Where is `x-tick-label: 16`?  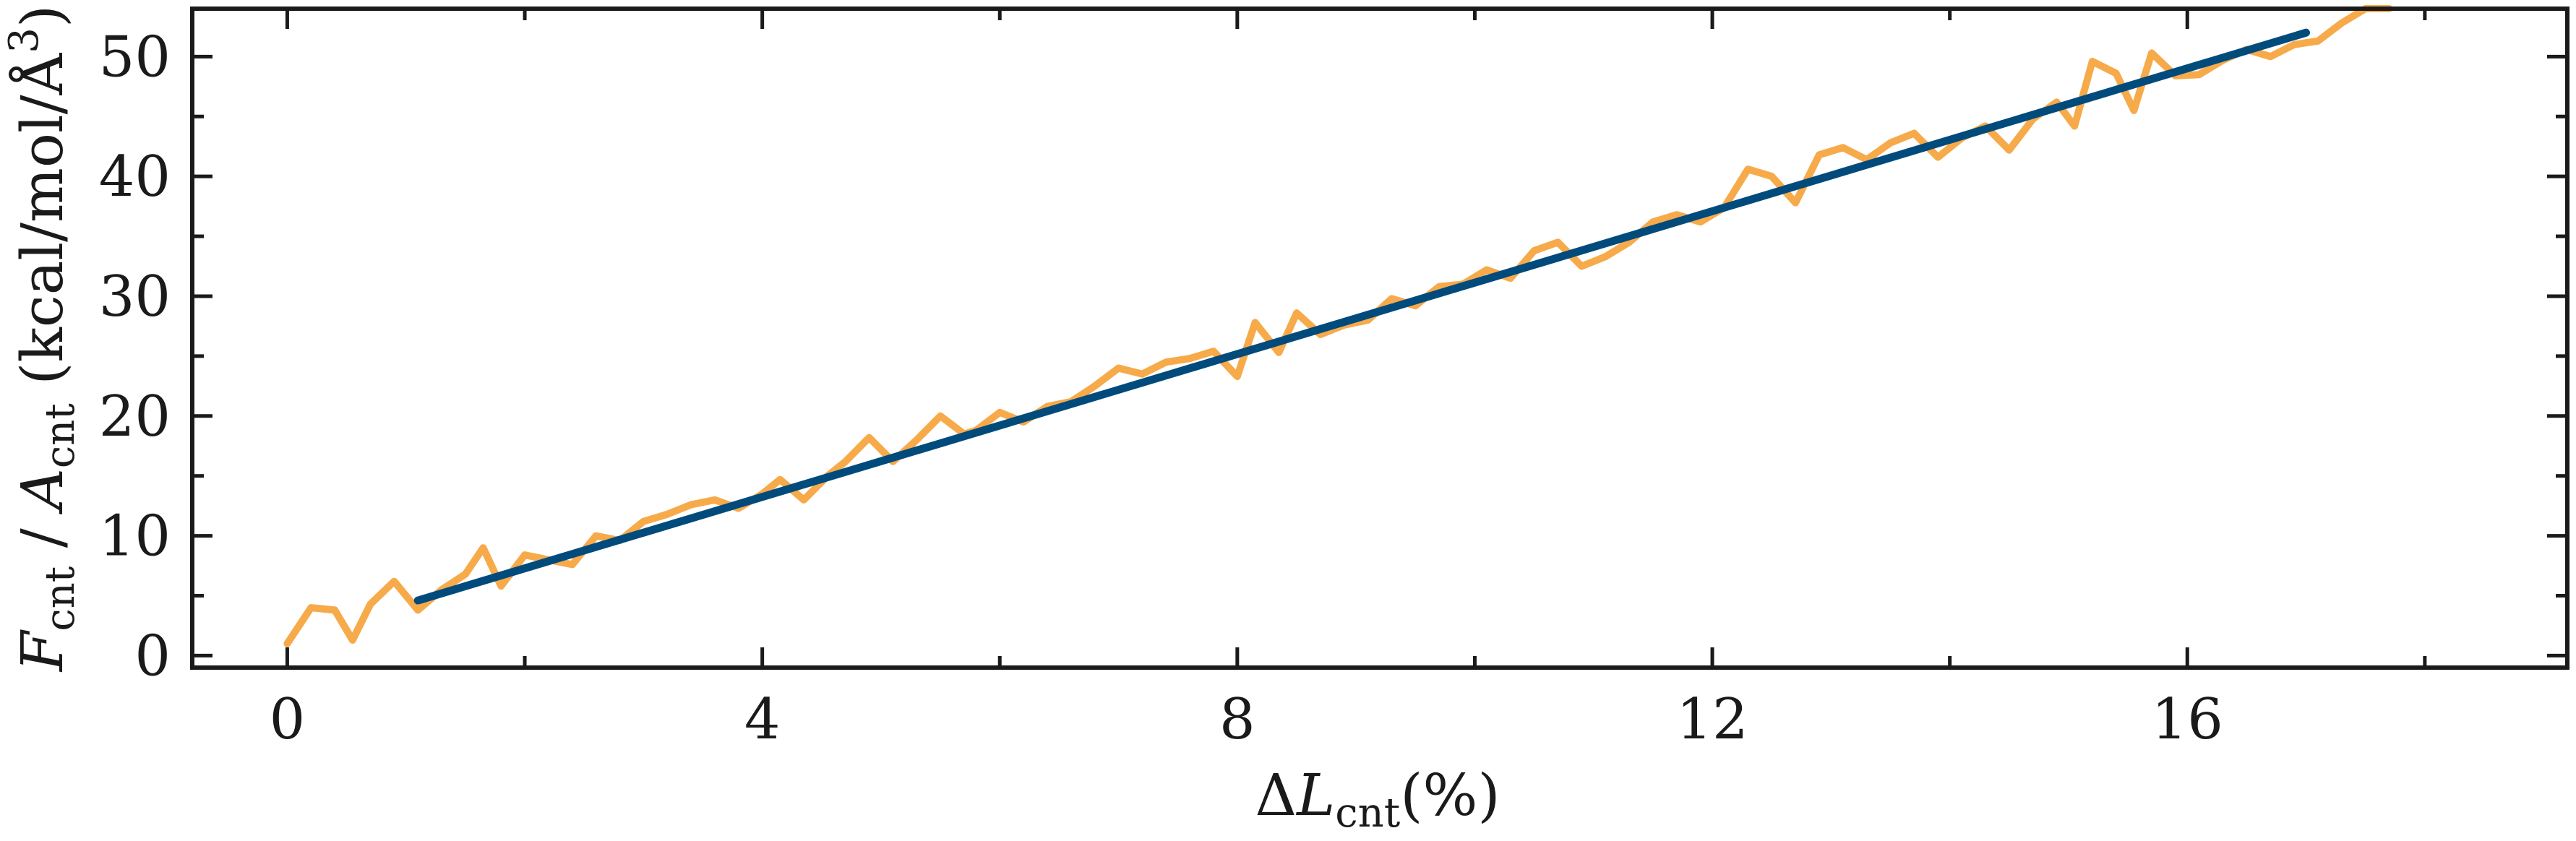
x-tick-label: 16 is located at coordinates (2188, 719).